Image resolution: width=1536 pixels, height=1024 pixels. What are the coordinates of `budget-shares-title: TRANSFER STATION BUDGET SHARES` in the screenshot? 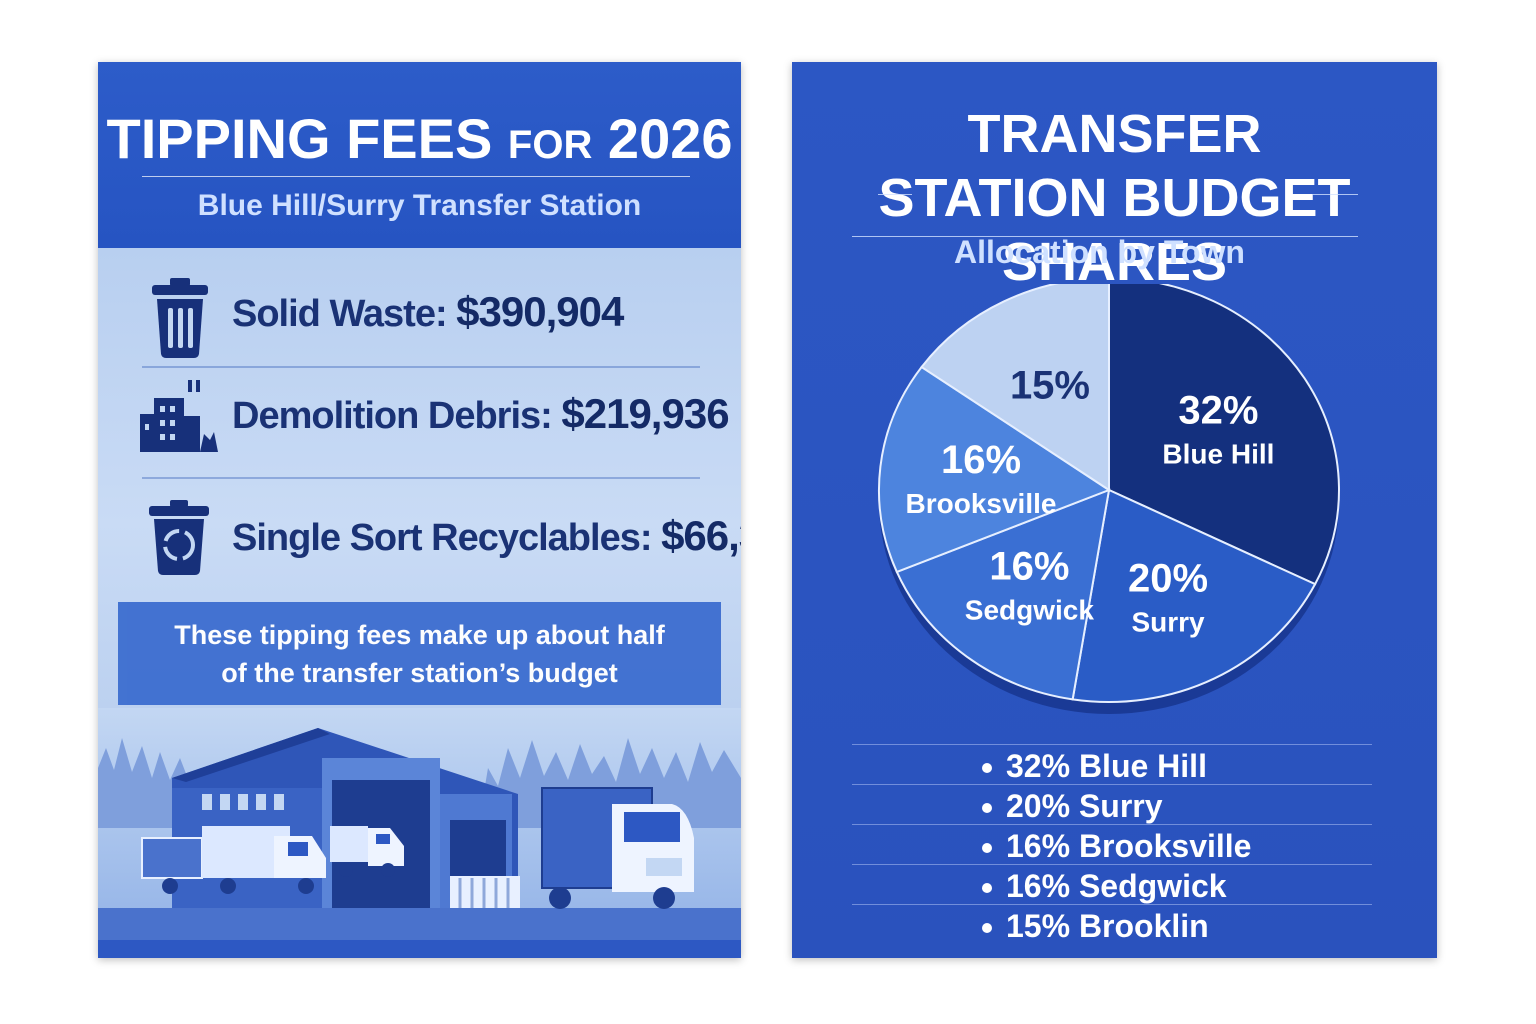 It's located at (1114, 198).